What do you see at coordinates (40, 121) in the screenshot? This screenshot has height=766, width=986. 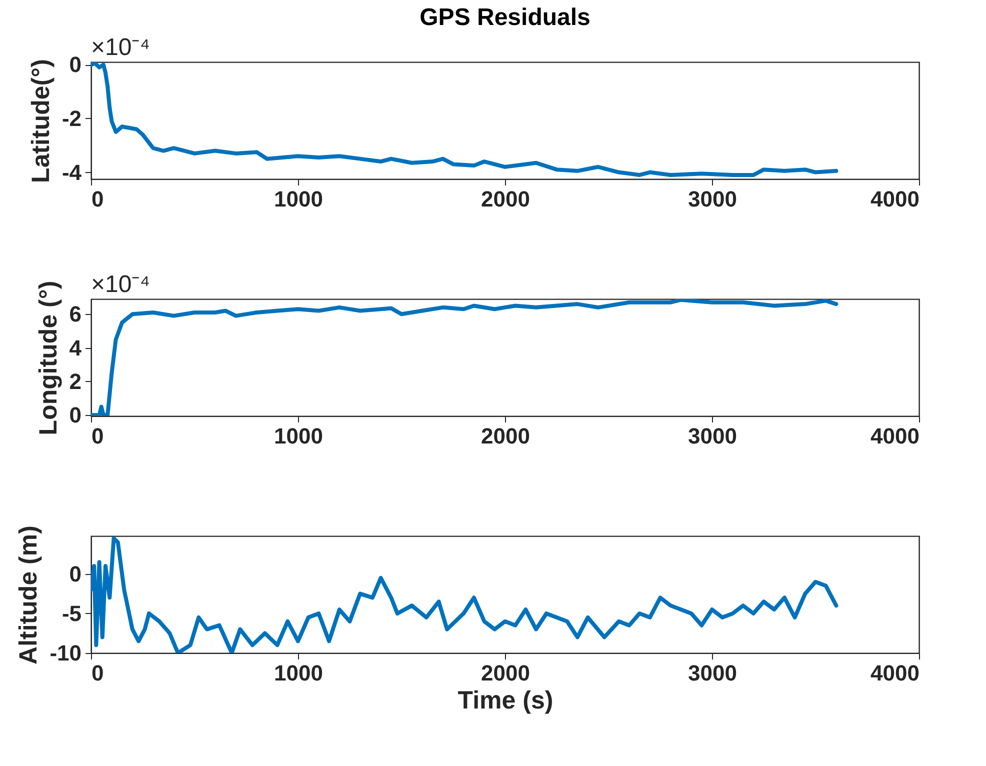 I see `y-axis-title: Latitude(°)` at bounding box center [40, 121].